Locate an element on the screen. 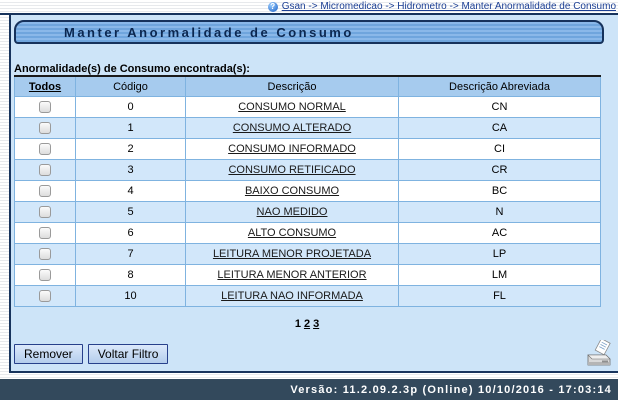 This screenshot has height=400, width=618. descricao-link: LEITURA NAO INFORMADA is located at coordinates (292, 296).